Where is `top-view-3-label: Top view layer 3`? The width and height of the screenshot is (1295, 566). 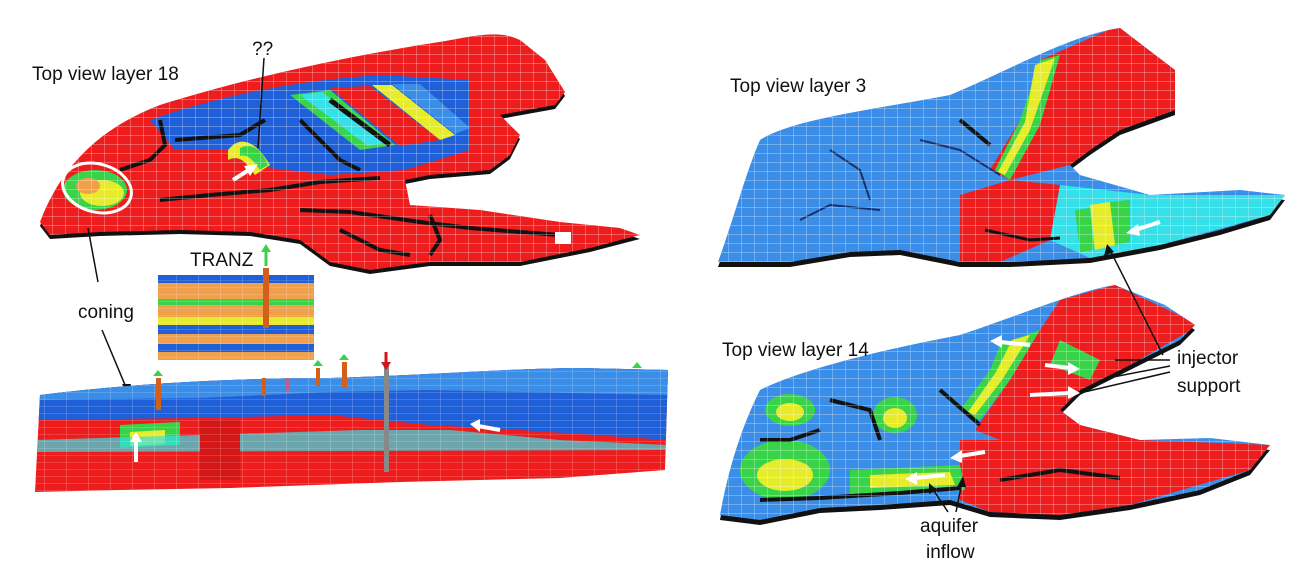 top-view-3-label: Top view layer 3 is located at coordinates (798, 86).